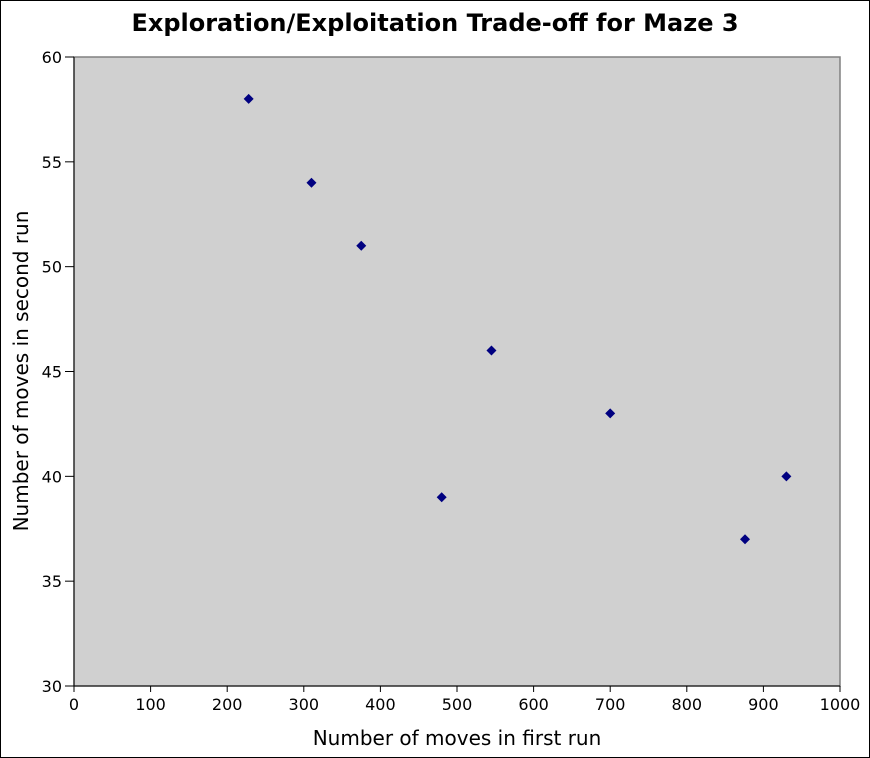 The height and width of the screenshot is (758, 870). What do you see at coordinates (150, 704) in the screenshot?
I see `x-tick-label: 100` at bounding box center [150, 704].